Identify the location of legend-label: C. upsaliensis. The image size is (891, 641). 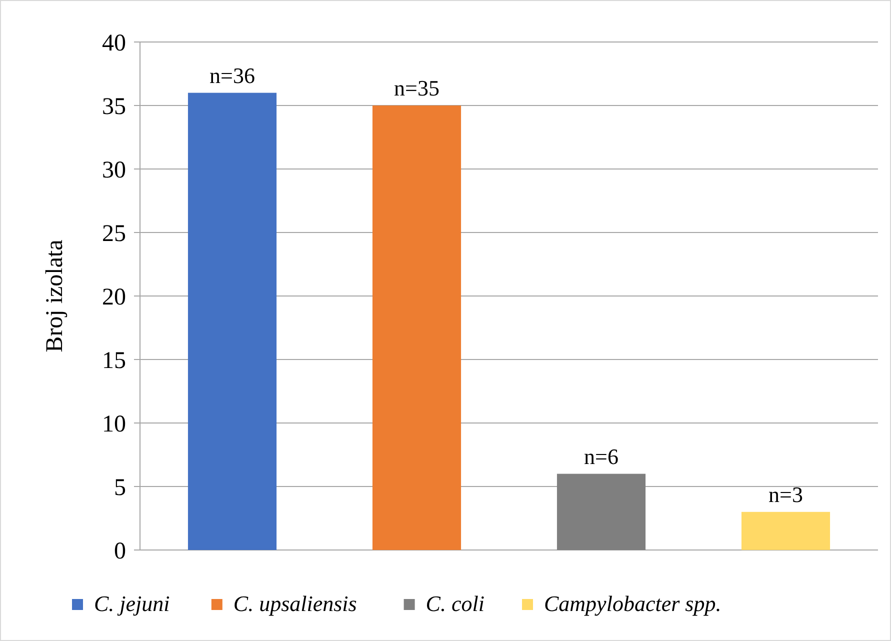
(295, 603).